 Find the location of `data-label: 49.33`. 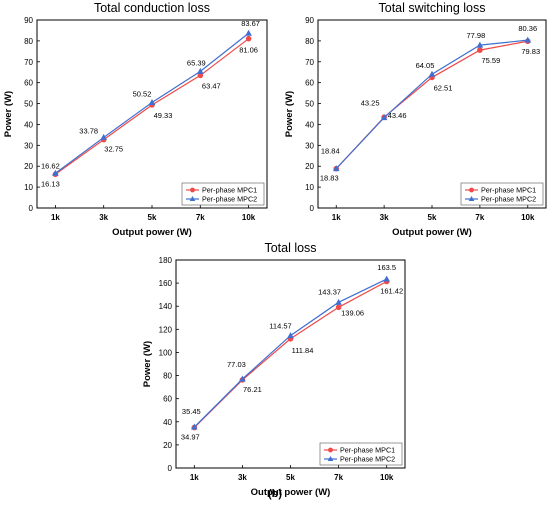

data-label: 49.33 is located at coordinates (163, 115).